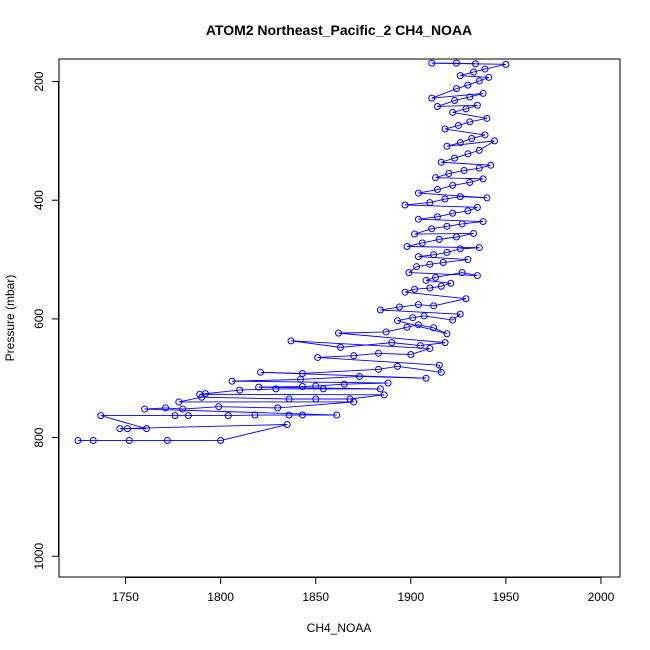 The width and height of the screenshot is (650, 650). What do you see at coordinates (125, 597) in the screenshot?
I see `x-tick-label: 1750` at bounding box center [125, 597].